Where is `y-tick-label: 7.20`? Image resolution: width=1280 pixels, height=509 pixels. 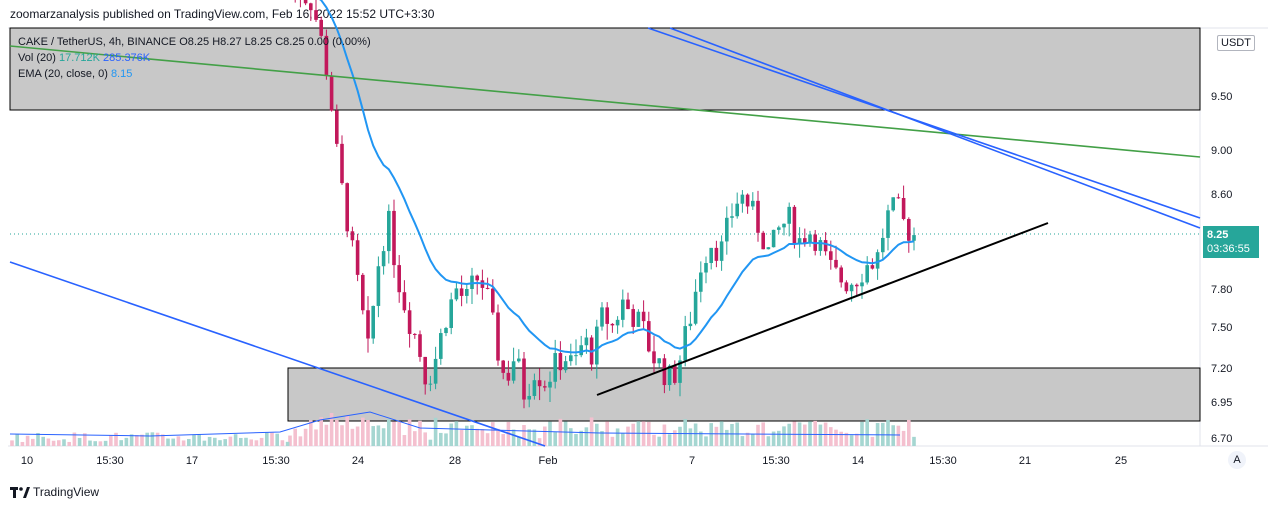 y-tick-label: 7.20 is located at coordinates (1221, 369).